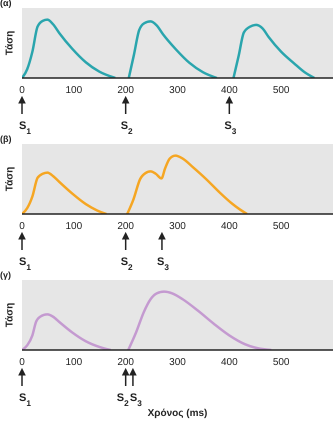  What do you see at coordinates (6, 139) in the screenshot?
I see `chart-title: (β)` at bounding box center [6, 139].